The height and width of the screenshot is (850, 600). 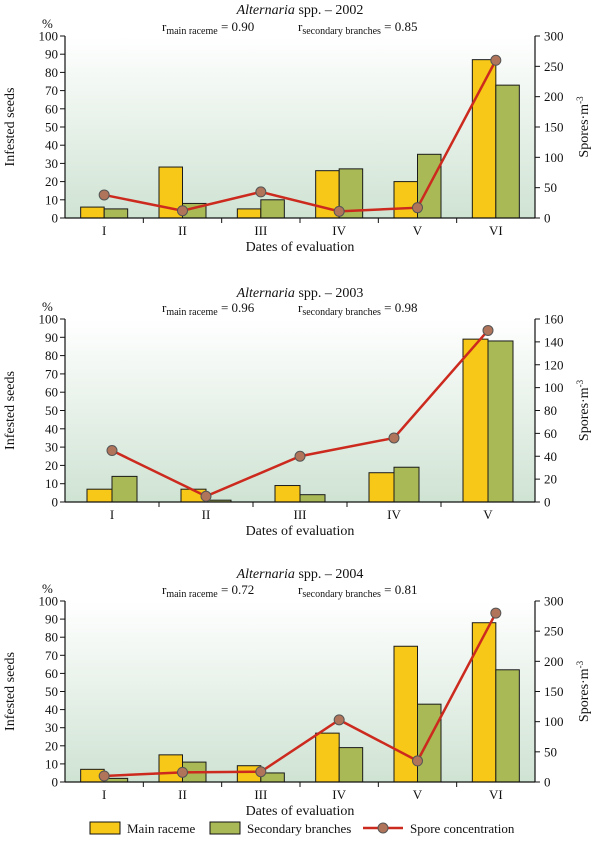 What do you see at coordinates (550, 456) in the screenshot?
I see `right-tick-label: 40` at bounding box center [550, 456].